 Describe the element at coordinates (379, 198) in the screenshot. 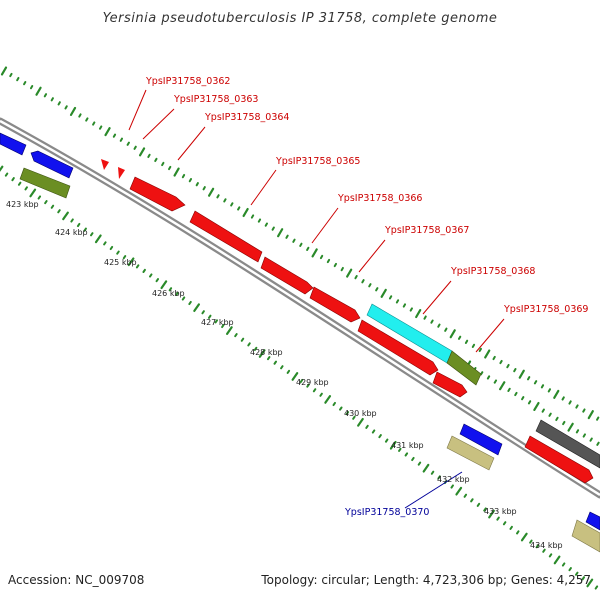

I see `gene-callout-label: YpsIP31758_0366` at that location.